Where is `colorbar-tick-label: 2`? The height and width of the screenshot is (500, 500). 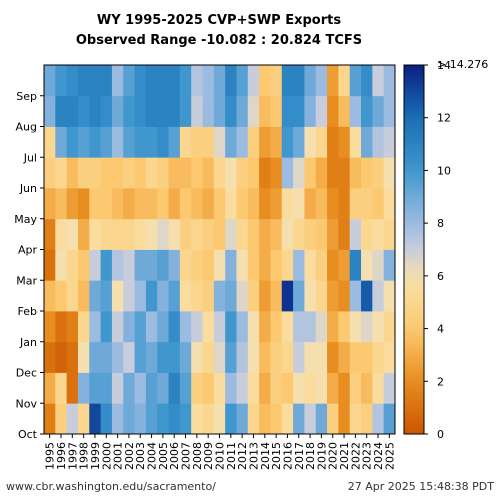 colorbar-tick-label: 2 is located at coordinates (440, 381).